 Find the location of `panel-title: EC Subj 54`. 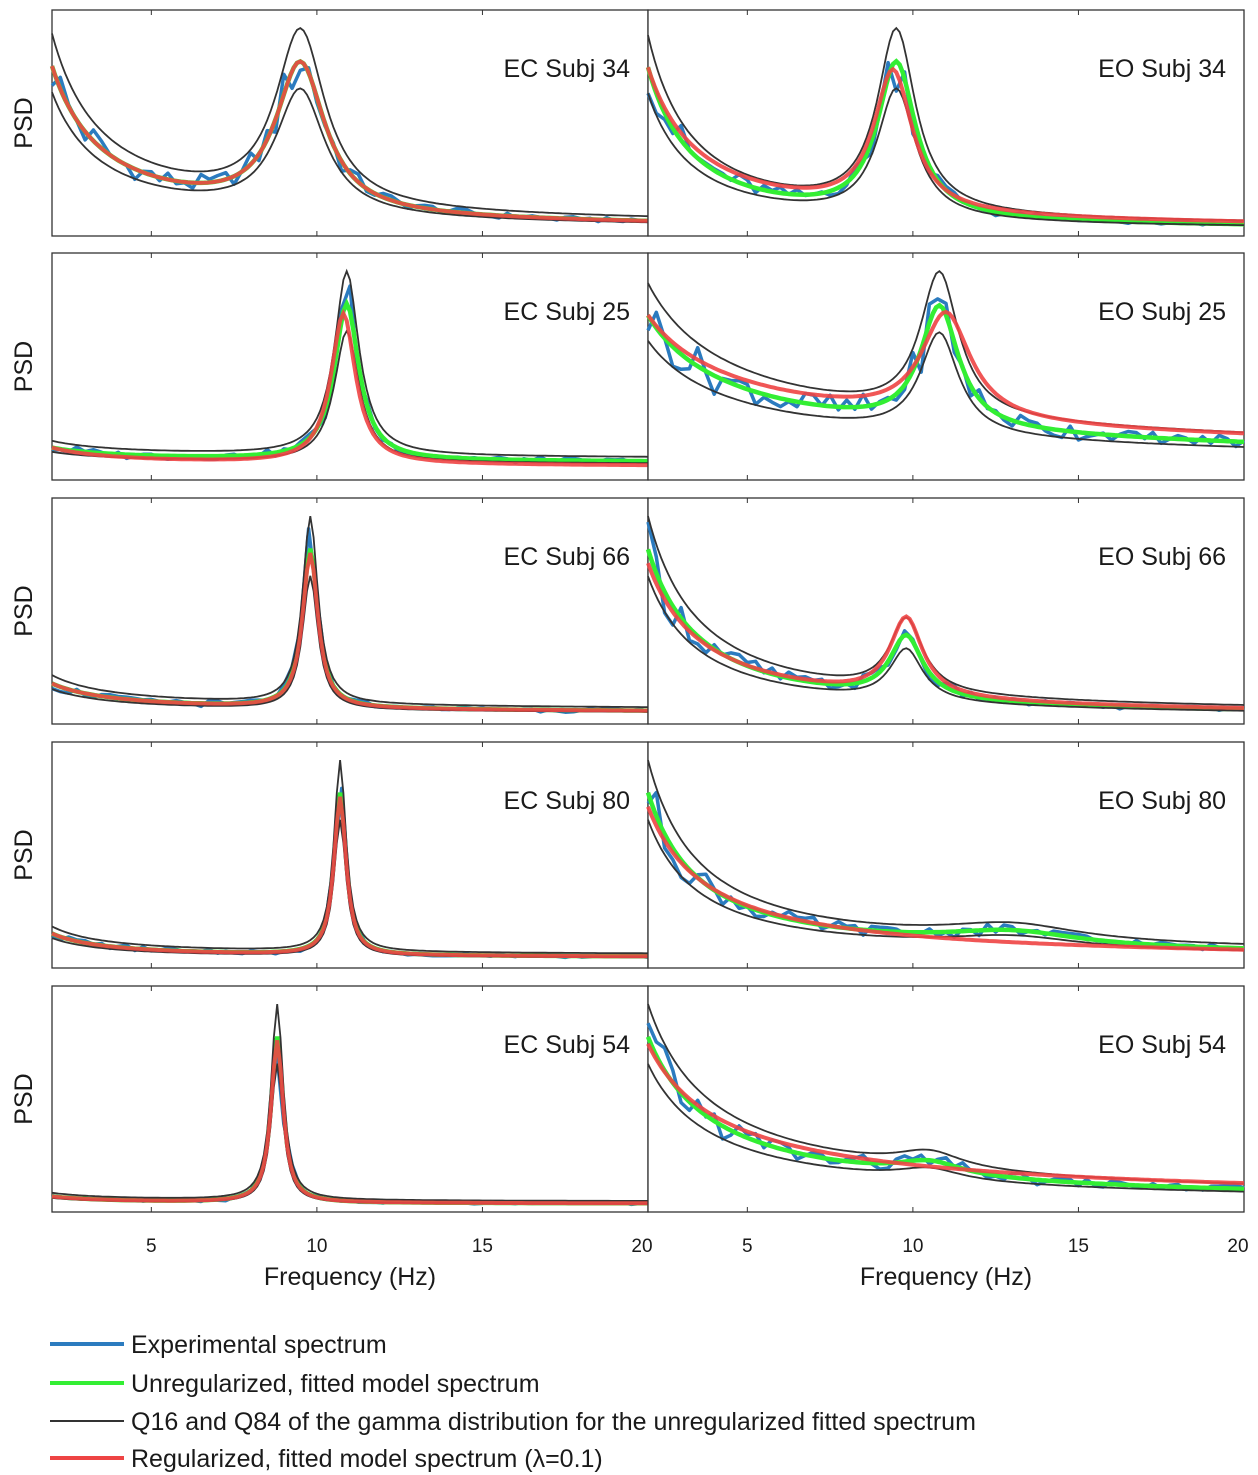

panel-title: EC Subj 54 is located at coordinates (567, 1045).